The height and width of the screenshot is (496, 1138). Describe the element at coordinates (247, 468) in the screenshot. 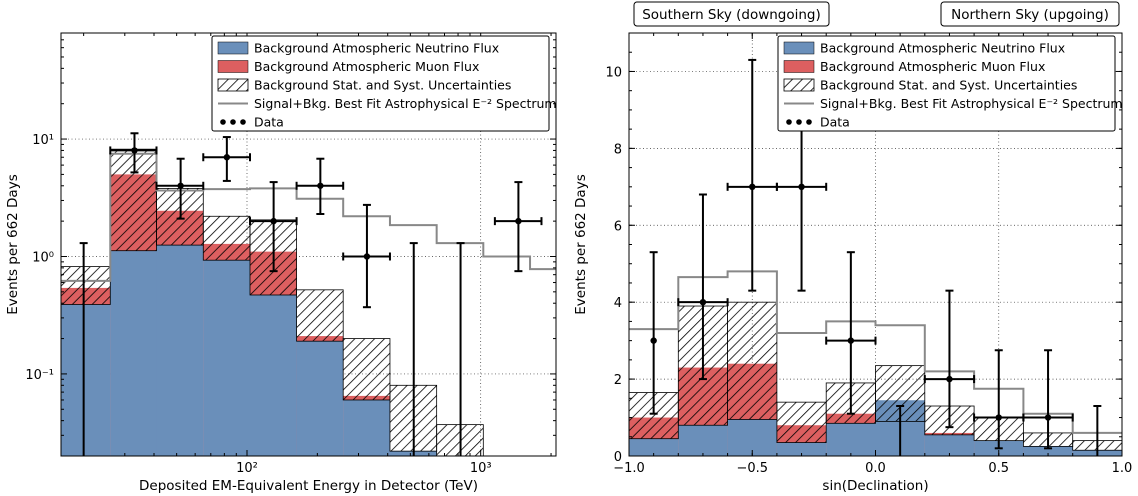

I see `x-tick-label: 10²` at that location.